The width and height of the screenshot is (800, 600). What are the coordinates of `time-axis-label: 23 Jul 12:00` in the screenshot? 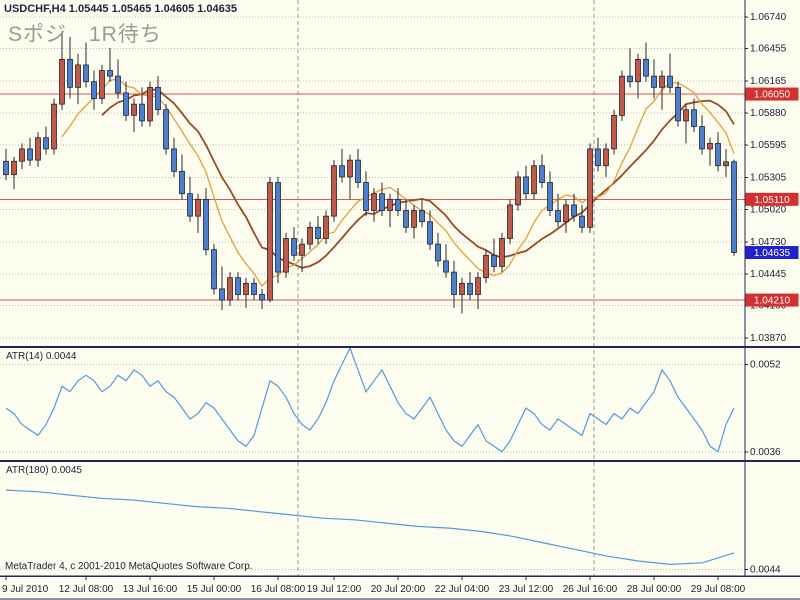 It's located at (526, 589).